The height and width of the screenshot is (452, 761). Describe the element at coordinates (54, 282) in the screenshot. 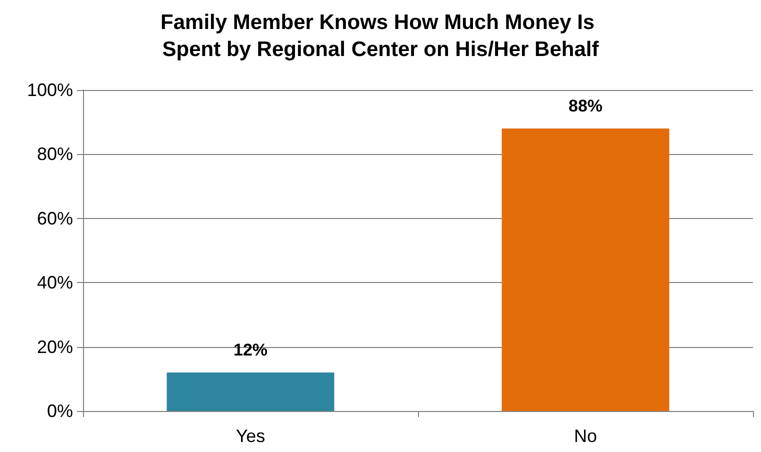

I see `y-tick-label: 40%` at that location.